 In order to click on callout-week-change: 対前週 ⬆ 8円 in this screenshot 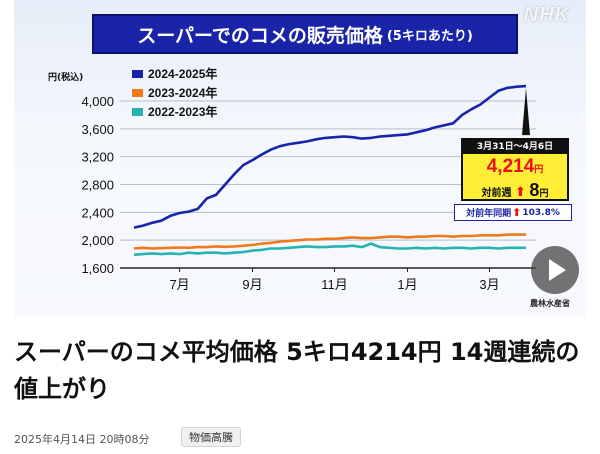, I will do `click(515, 192)`.